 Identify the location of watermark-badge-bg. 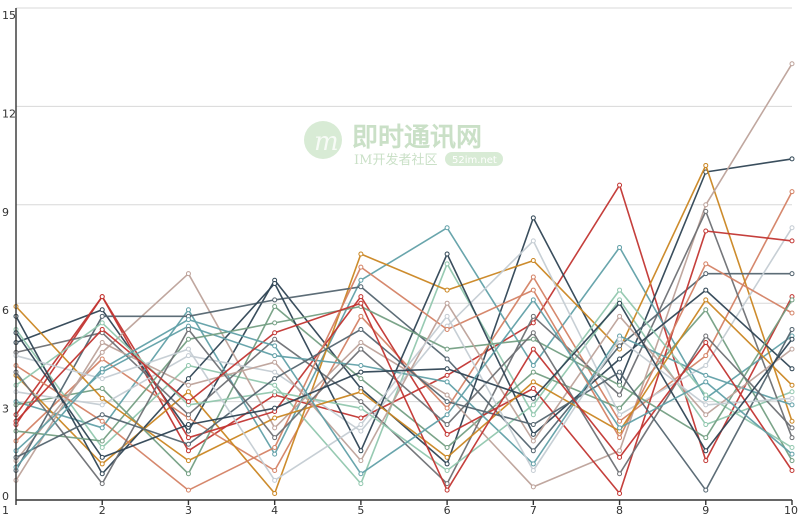
(474, 159).